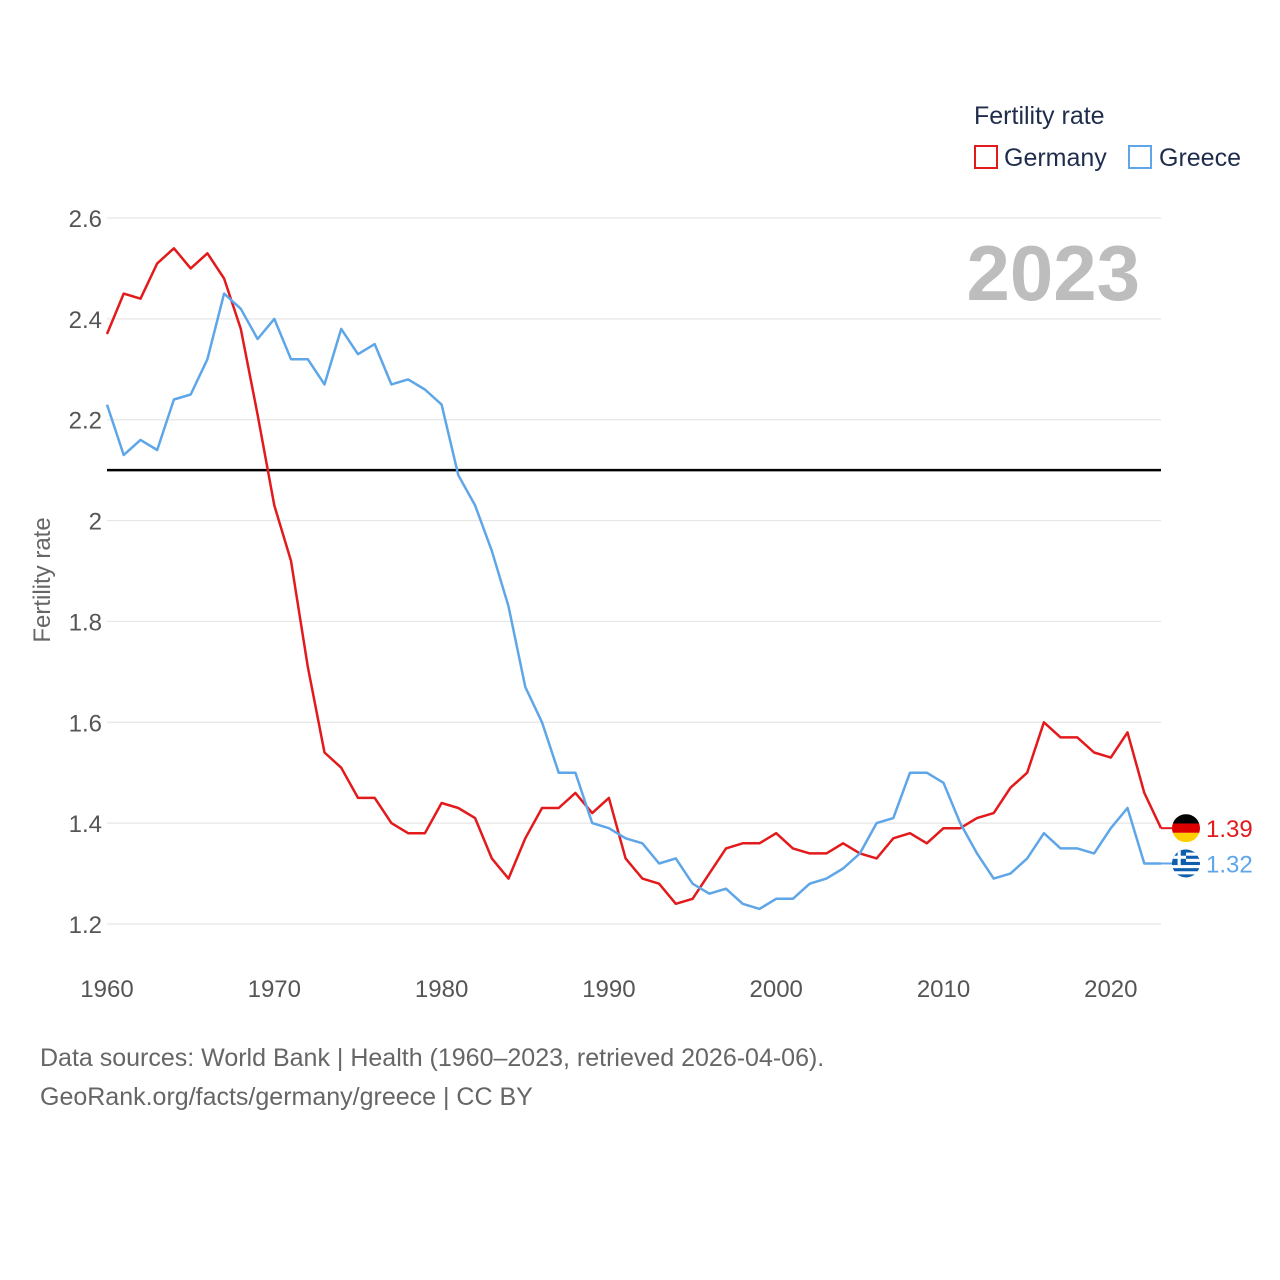 The width and height of the screenshot is (1280, 1280). Describe the element at coordinates (441, 989) in the screenshot. I see `x-tick-label: 1980` at that location.